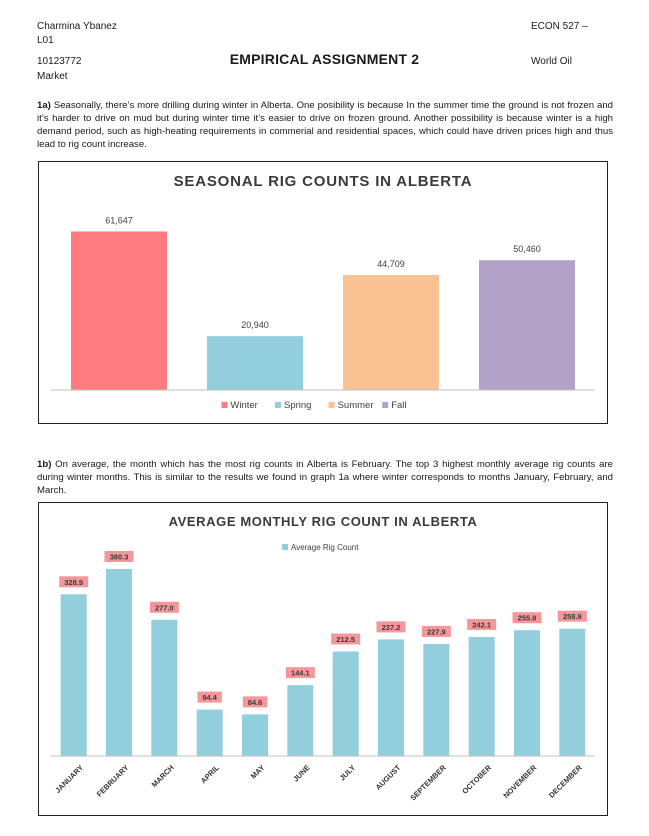 The width and height of the screenshot is (649, 836). I want to click on bar-label-bg-may, so click(255, 702).